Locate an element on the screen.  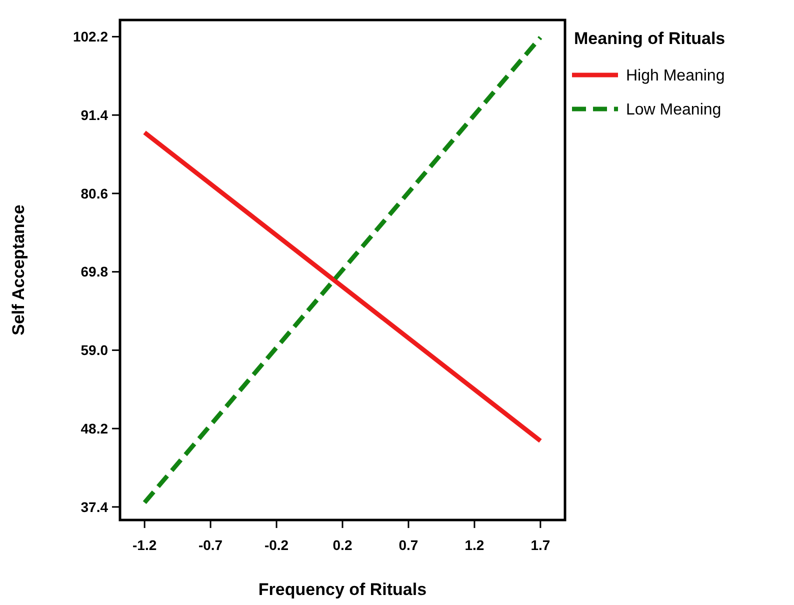
x-tick-label: -0.7 is located at coordinates (210, 545).